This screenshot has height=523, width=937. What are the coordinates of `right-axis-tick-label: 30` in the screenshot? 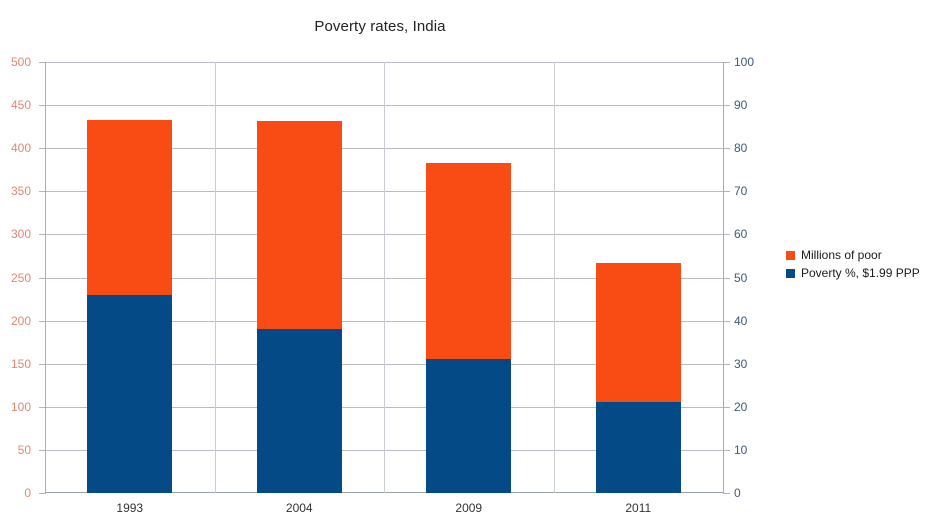 It's located at (741, 363).